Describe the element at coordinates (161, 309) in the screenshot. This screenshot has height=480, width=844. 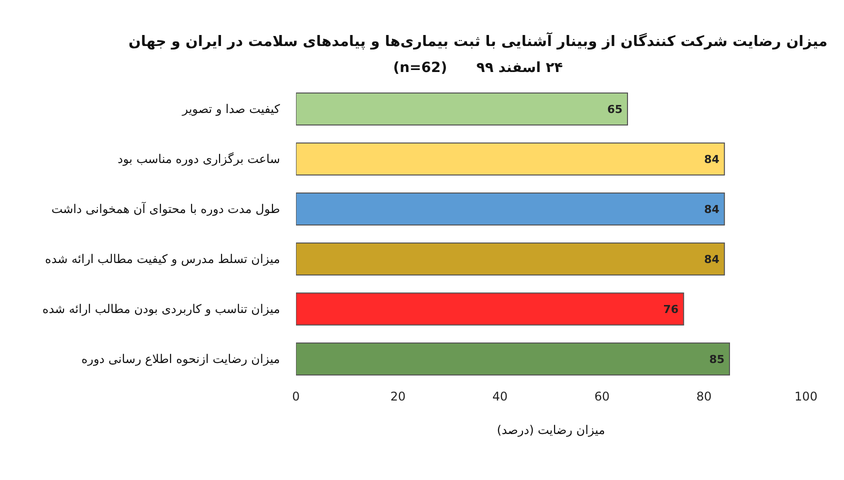
I see `y-tick-label: میزان تناسب و کاربردی بودن مطالب ارائه شده` at that location.